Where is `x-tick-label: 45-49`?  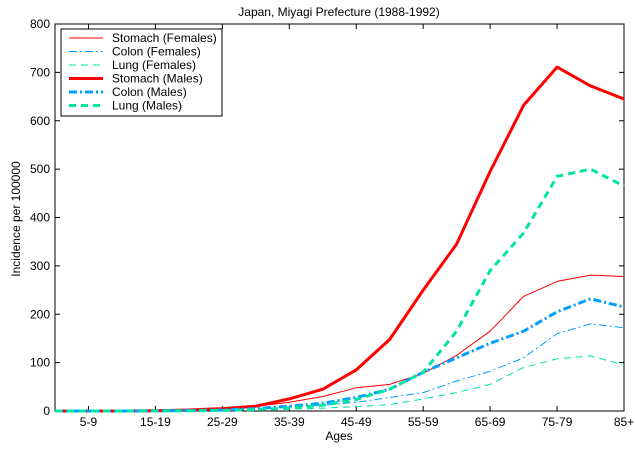
x-tick-label: 45-49 is located at coordinates (356, 422).